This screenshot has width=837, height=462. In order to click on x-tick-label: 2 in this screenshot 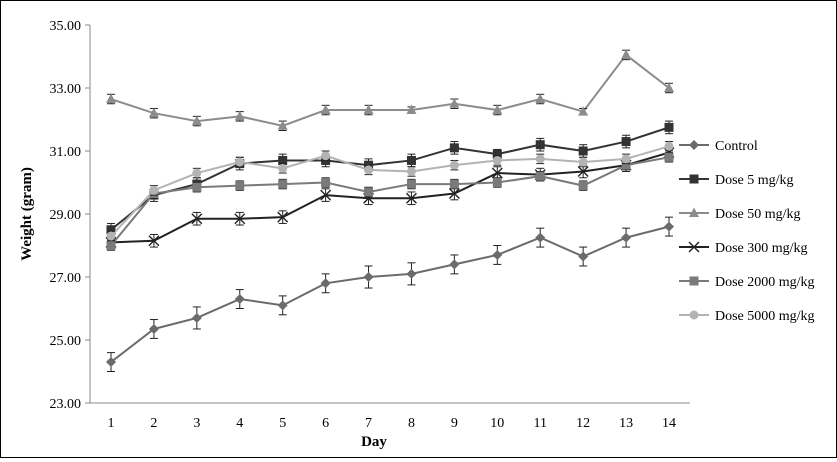, I will do `click(153, 423)`.